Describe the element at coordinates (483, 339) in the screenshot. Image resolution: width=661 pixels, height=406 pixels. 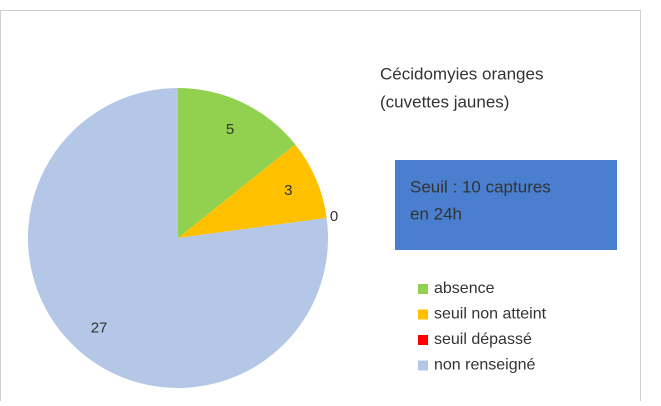
I see `legend-label: seuil dépassé` at that location.